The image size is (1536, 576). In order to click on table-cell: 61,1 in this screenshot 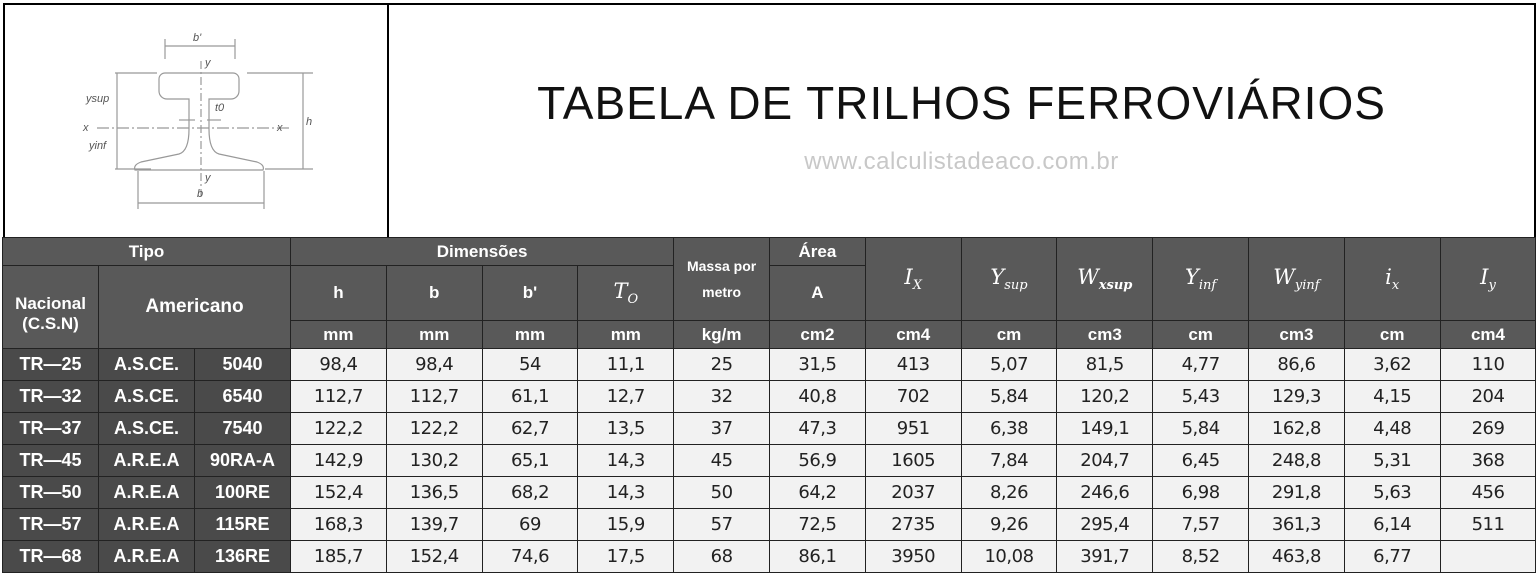, I will do `click(530, 396)`.